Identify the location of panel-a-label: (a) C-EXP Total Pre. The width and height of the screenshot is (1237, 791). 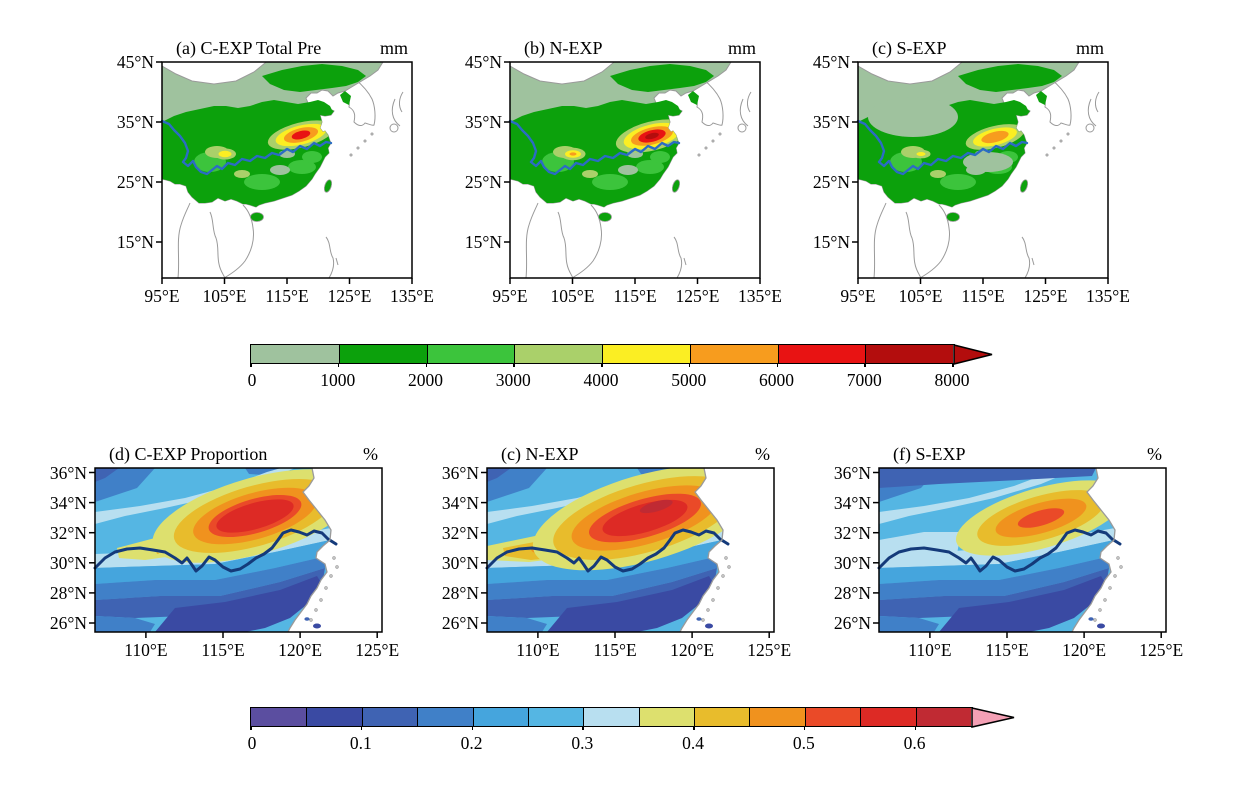
(249, 48).